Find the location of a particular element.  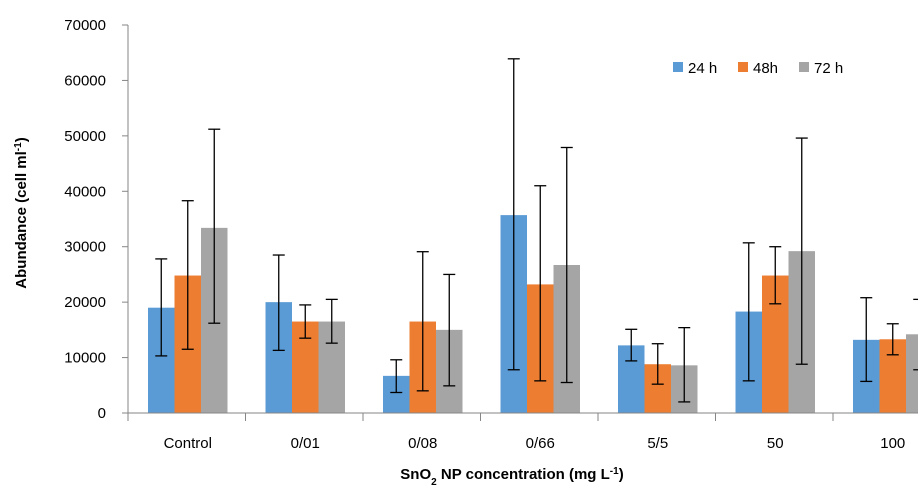

y-tick-label: 60000 is located at coordinates (85, 80).